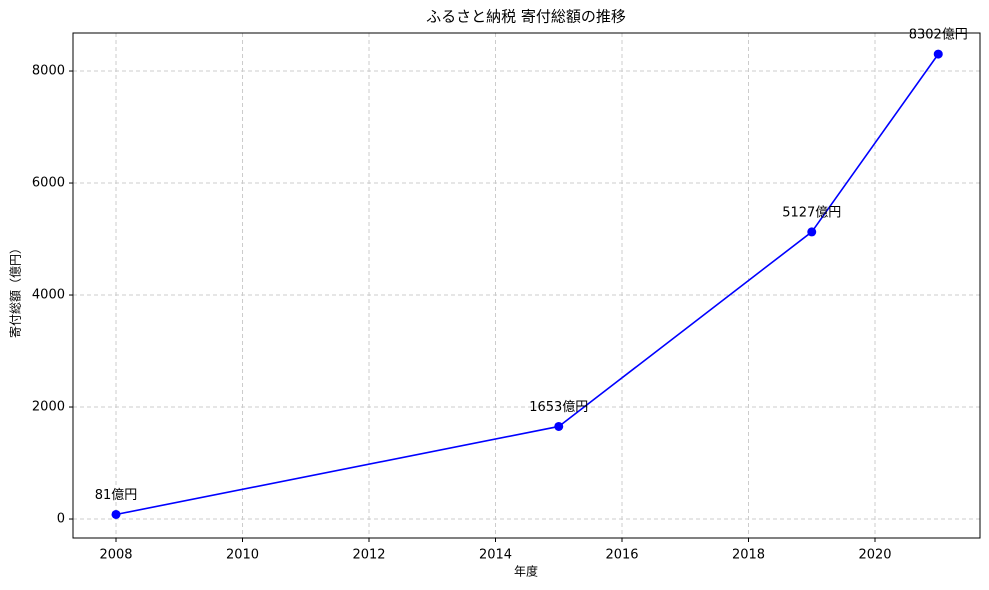  Describe the element at coordinates (116, 495) in the screenshot. I see `data-label: 81億円` at that location.